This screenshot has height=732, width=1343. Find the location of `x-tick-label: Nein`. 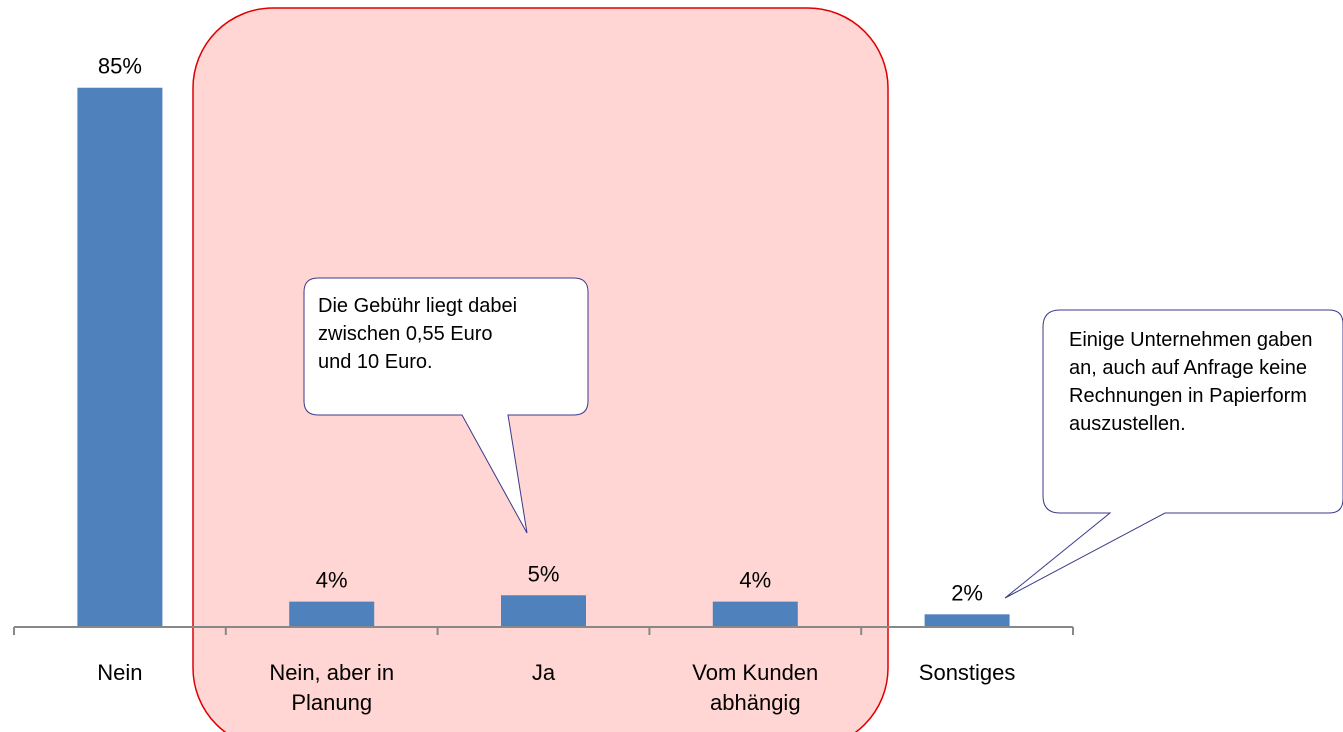

x-tick-label: Nein is located at coordinates (120, 672).